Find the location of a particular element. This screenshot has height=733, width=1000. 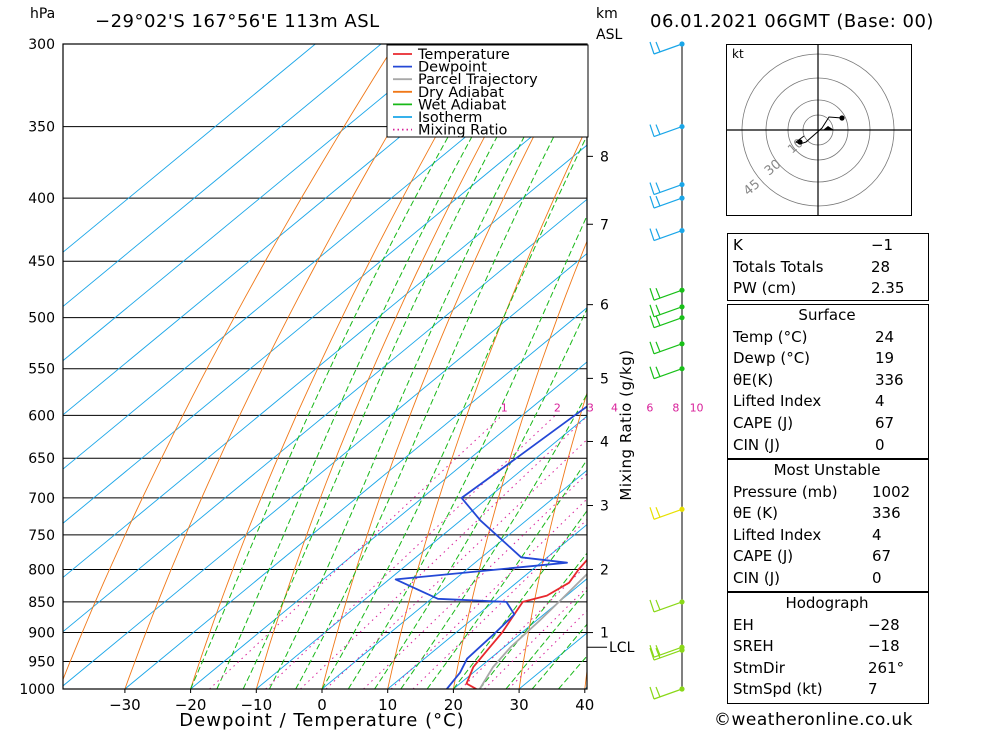

legend-label: Wet Adiabat is located at coordinates (462, 105).